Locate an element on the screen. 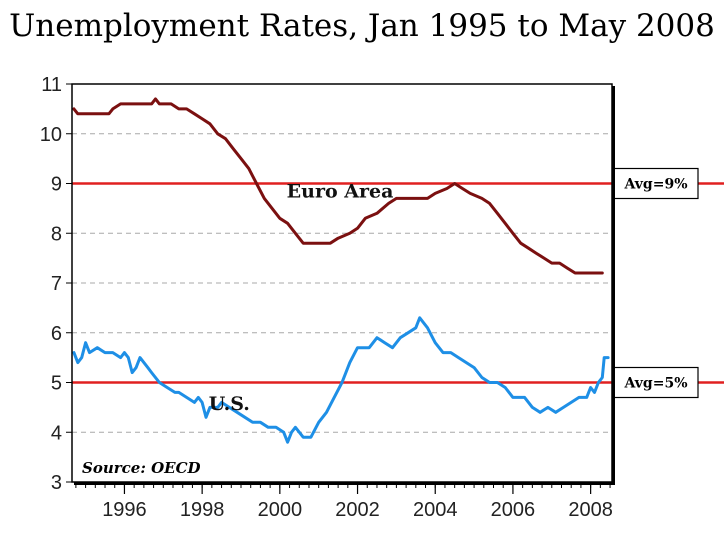 The width and height of the screenshot is (724, 536). y-tick-label-10: 10 is located at coordinates (51, 135).